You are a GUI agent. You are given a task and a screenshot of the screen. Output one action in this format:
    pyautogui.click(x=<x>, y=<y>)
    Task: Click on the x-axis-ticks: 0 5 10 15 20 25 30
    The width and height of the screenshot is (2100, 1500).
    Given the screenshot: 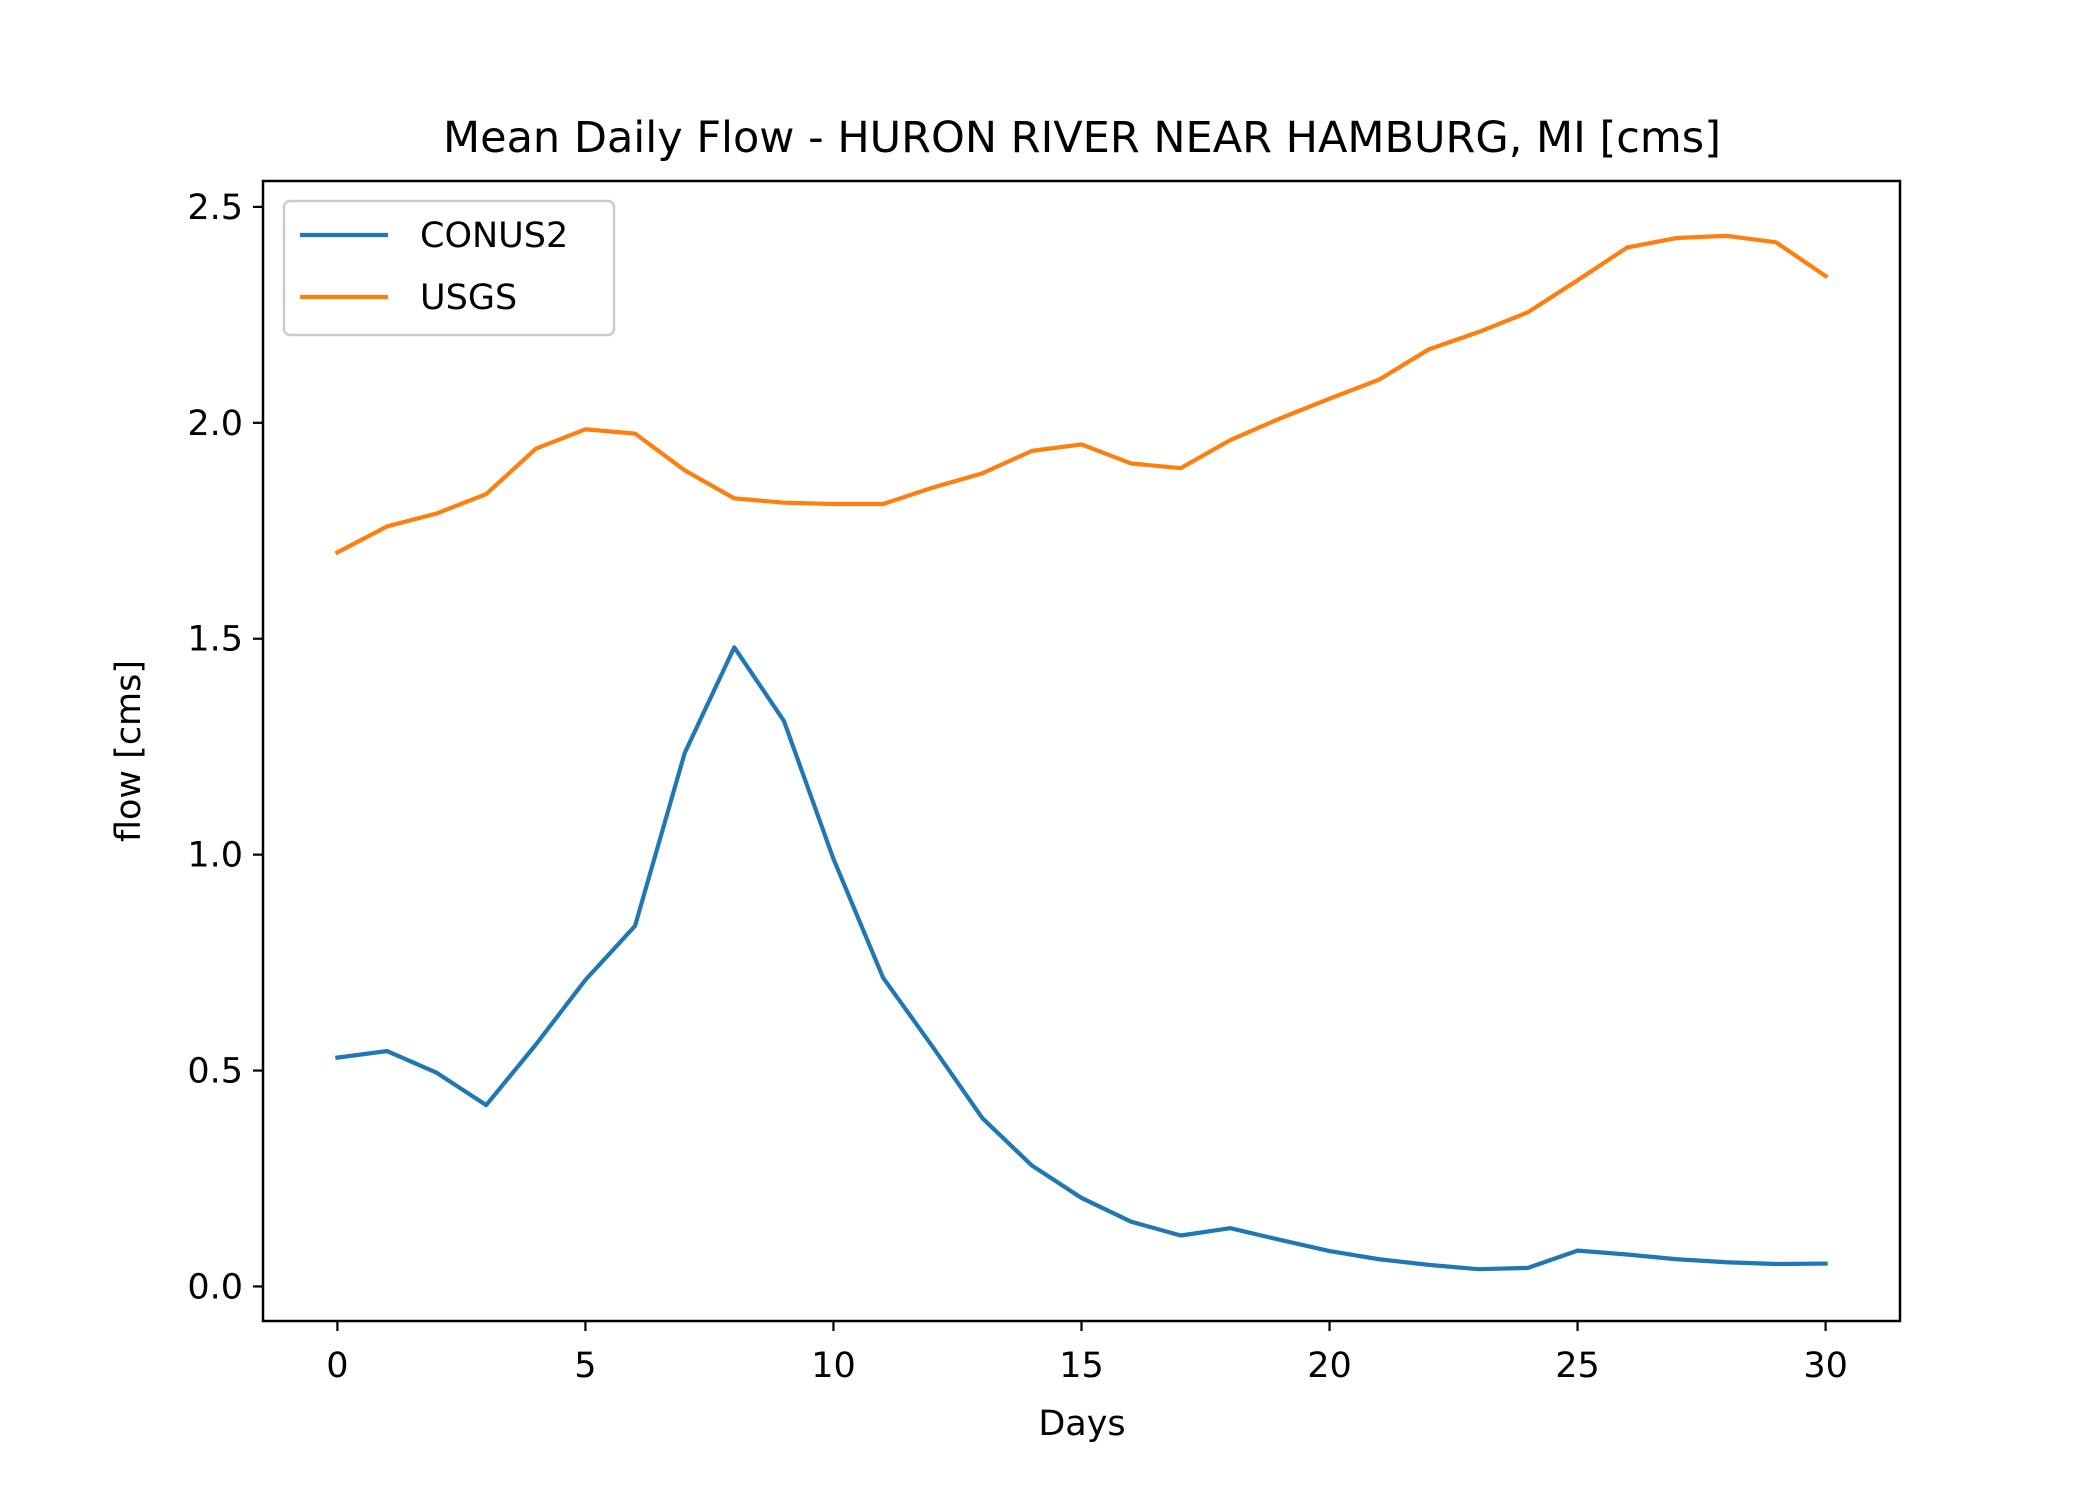 What is the action you would take?
    pyautogui.click(x=1087, y=1353)
    